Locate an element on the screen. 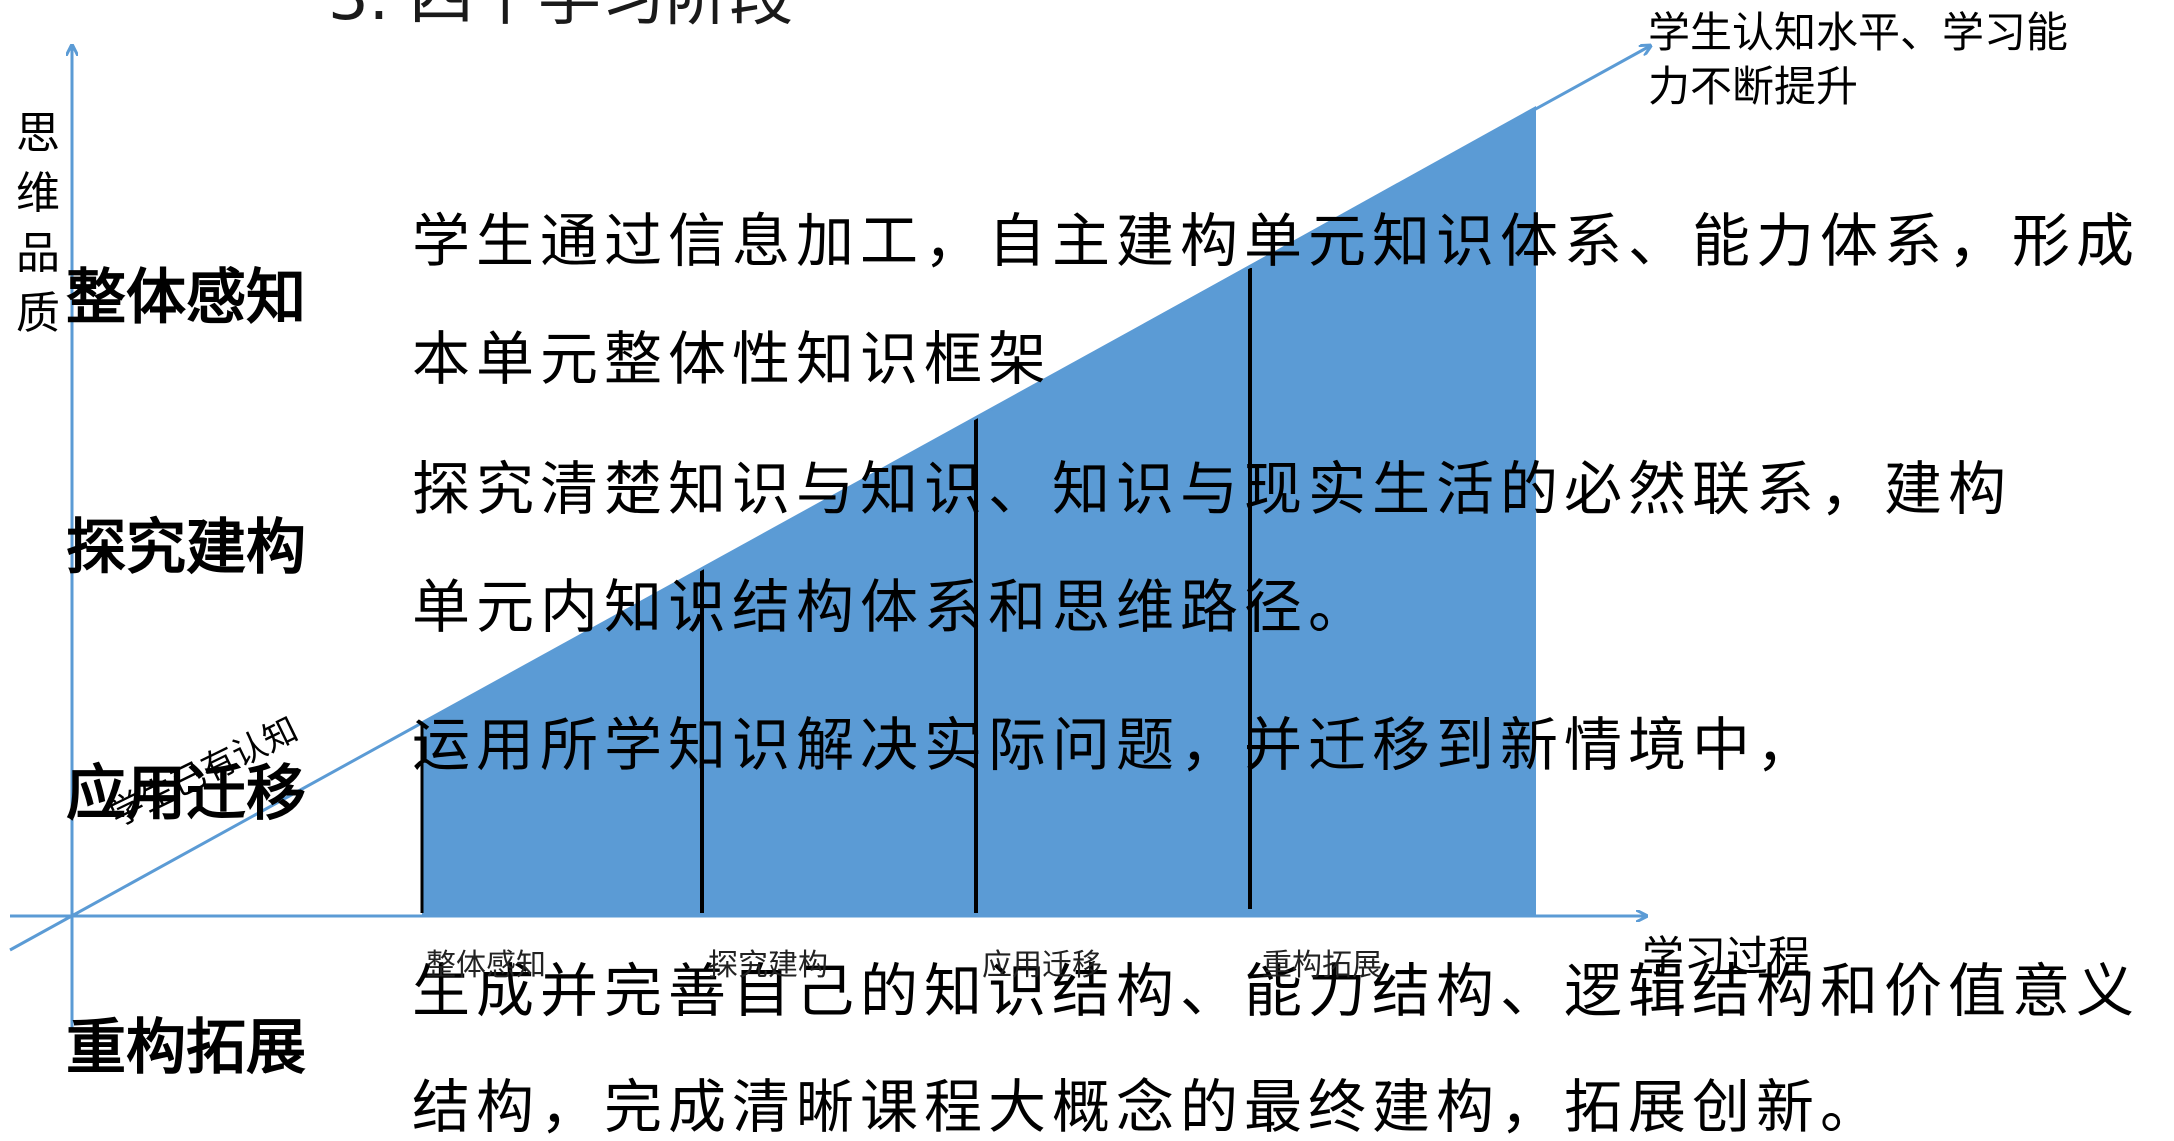 This screenshot has height=1141, width=2174. x-category-1: 整体感知 is located at coordinates (486, 965).